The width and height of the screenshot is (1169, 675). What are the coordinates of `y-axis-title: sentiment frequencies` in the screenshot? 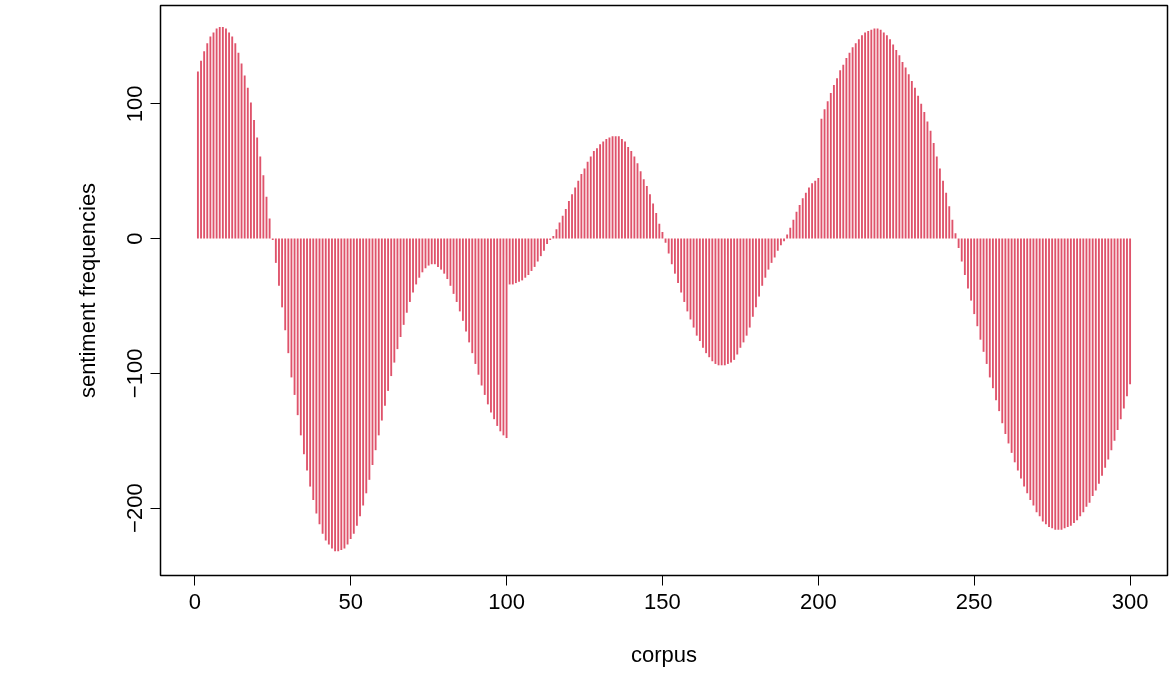 It's located at (87, 290).